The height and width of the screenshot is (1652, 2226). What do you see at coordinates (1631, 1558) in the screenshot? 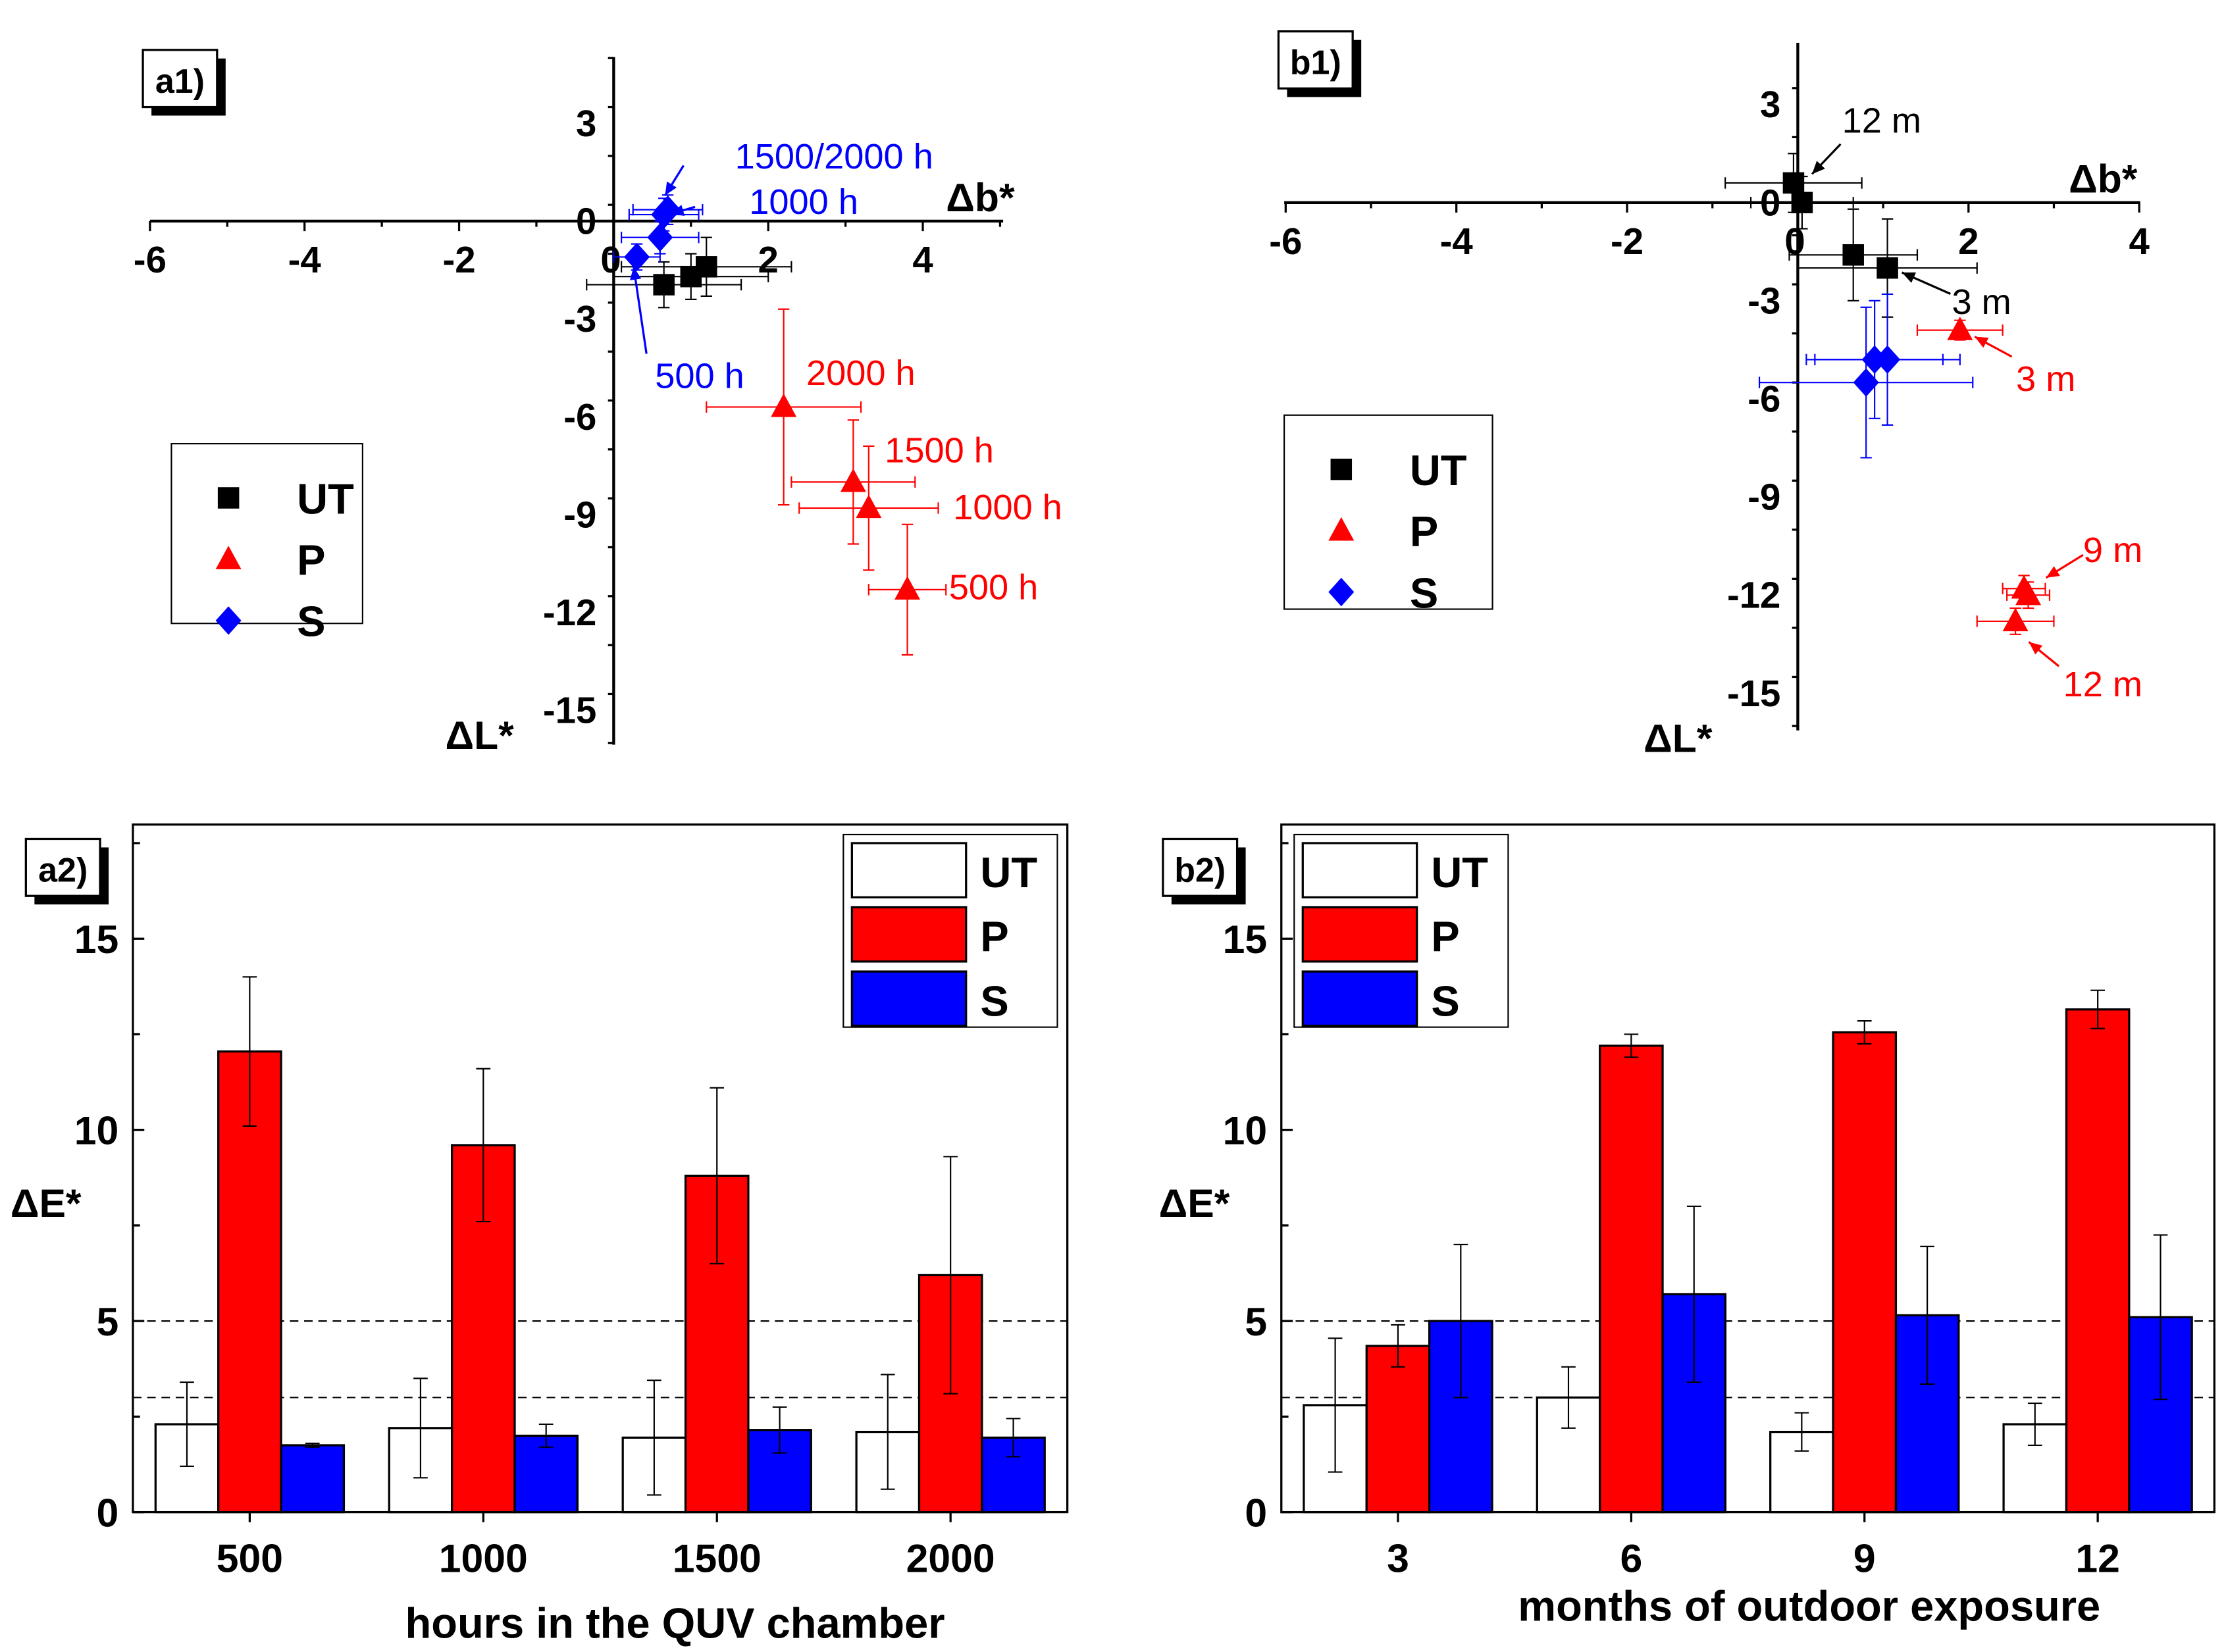
I see `x-tick-label: 6` at bounding box center [1631, 1558].